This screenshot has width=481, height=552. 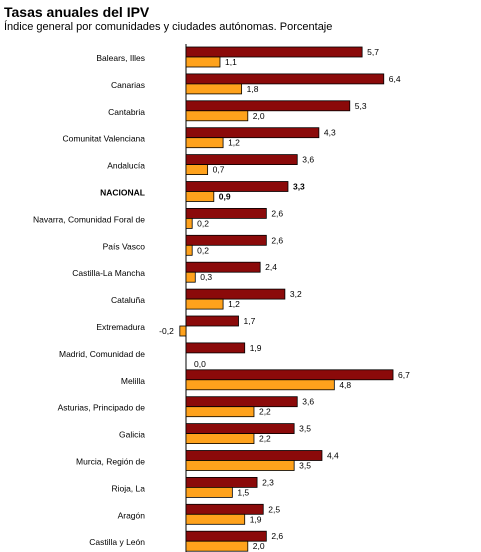 I want to click on category-label: Castilla y León, so click(x=117, y=542).